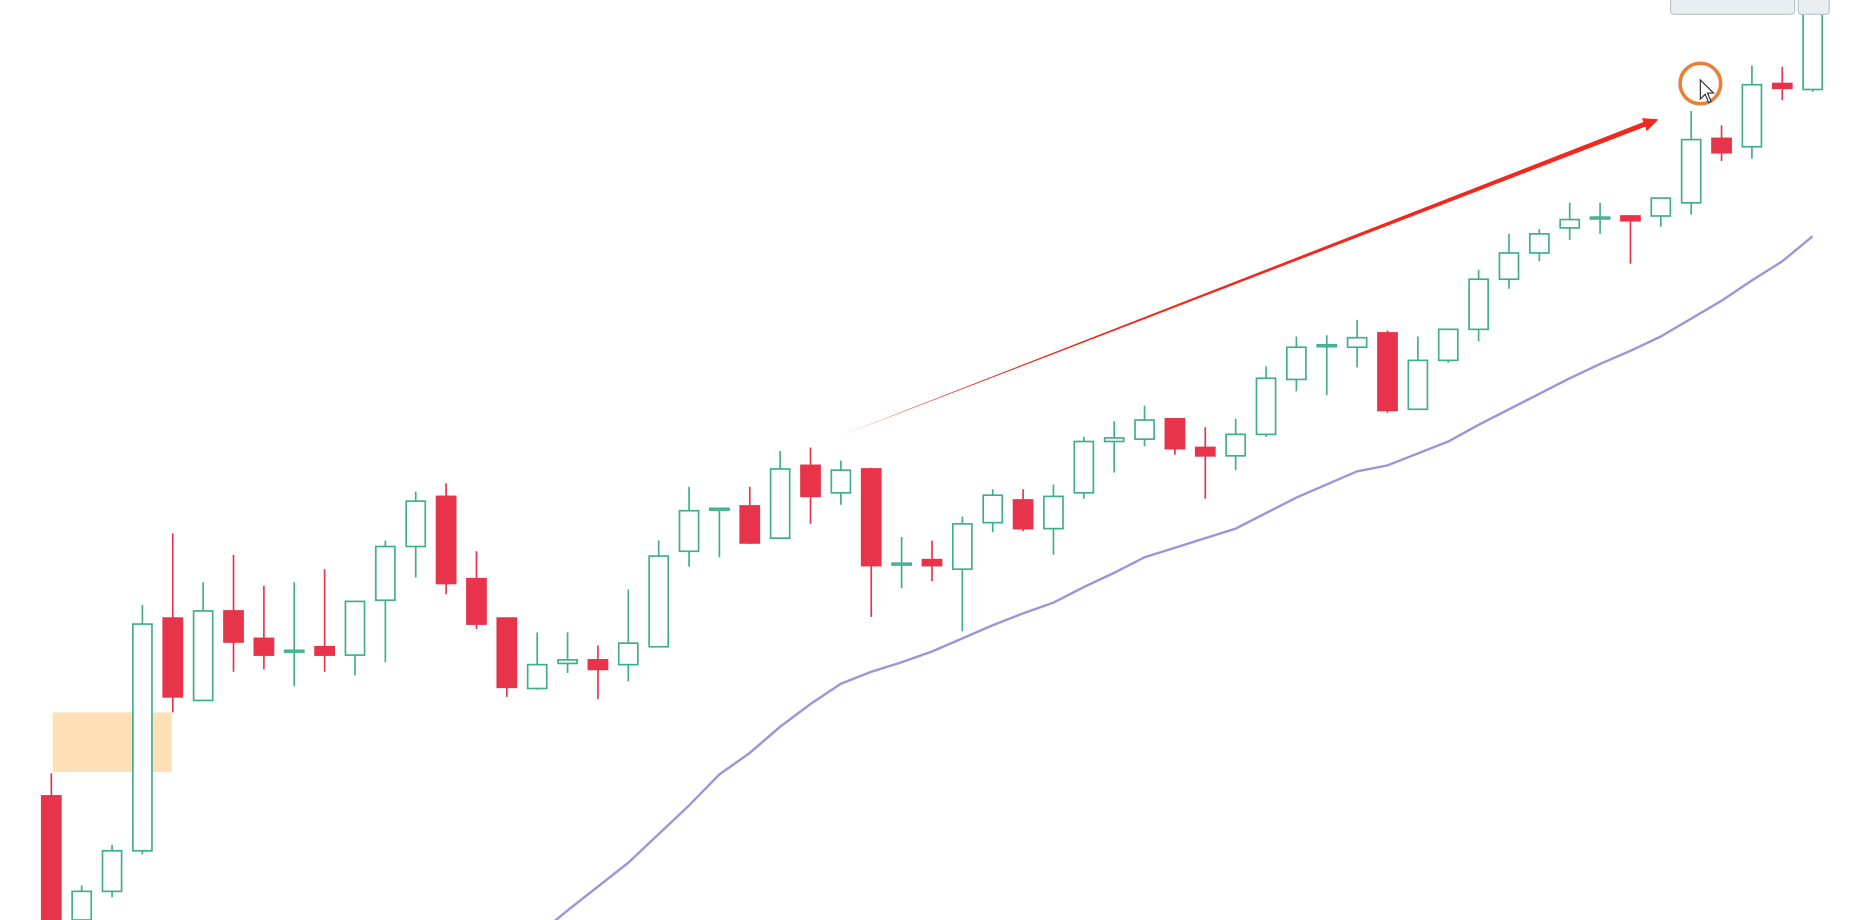 Image resolution: width=1871 pixels, height=920 pixels. Describe the element at coordinates (1243, 278) in the screenshot. I see `trend-arrow-body` at that location.